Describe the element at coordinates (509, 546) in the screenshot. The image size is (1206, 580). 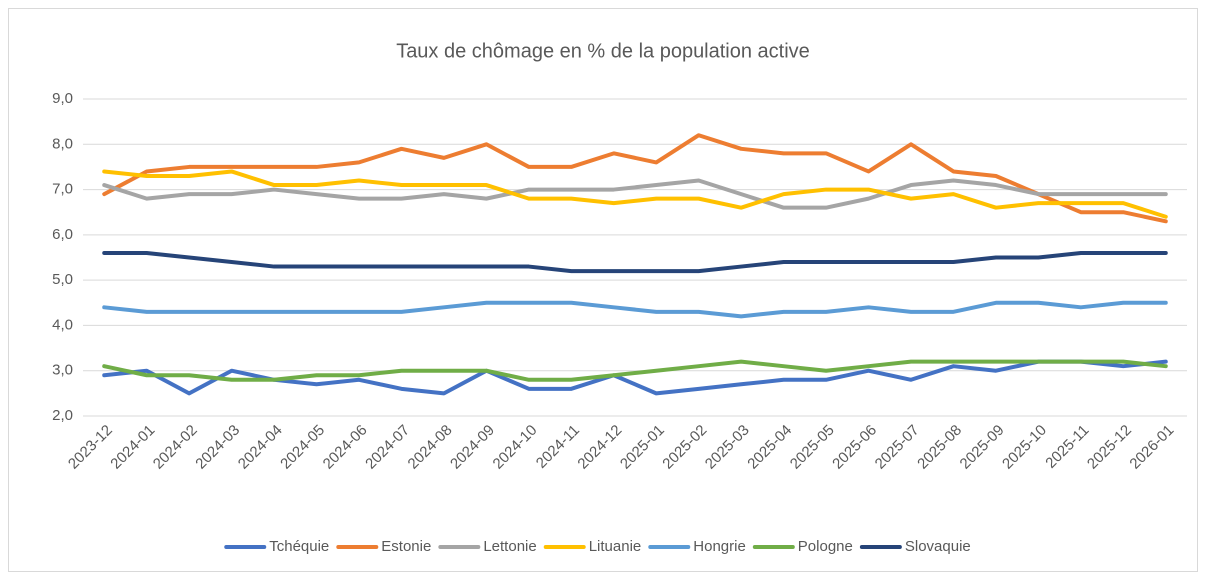
I see `legend-label: Lettonie` at that location.